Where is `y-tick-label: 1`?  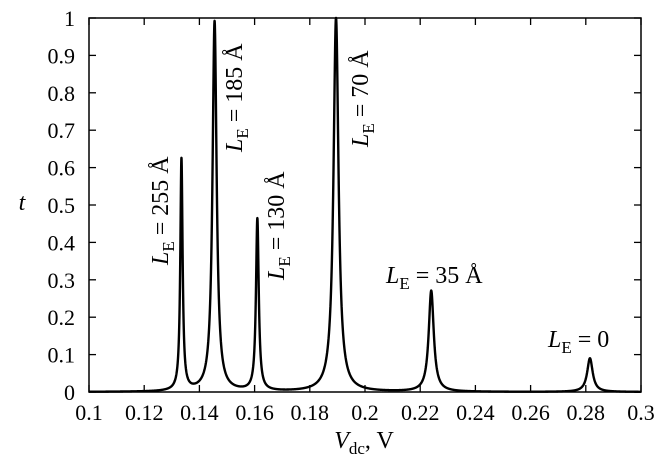
y-tick-label: 1 is located at coordinates (69, 18).